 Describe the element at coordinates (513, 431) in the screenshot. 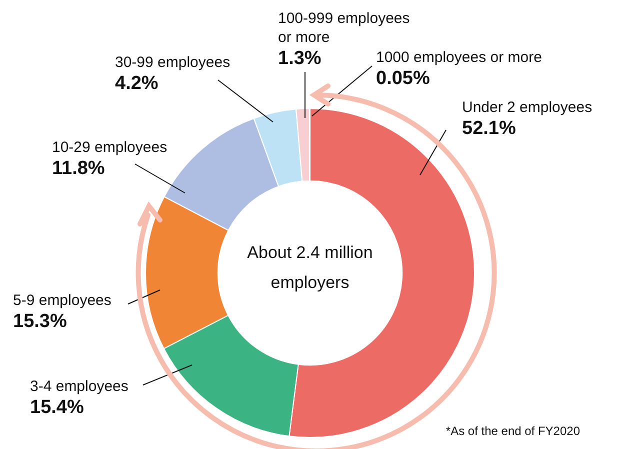

I see `text: *As of the end of FY2020` at that location.